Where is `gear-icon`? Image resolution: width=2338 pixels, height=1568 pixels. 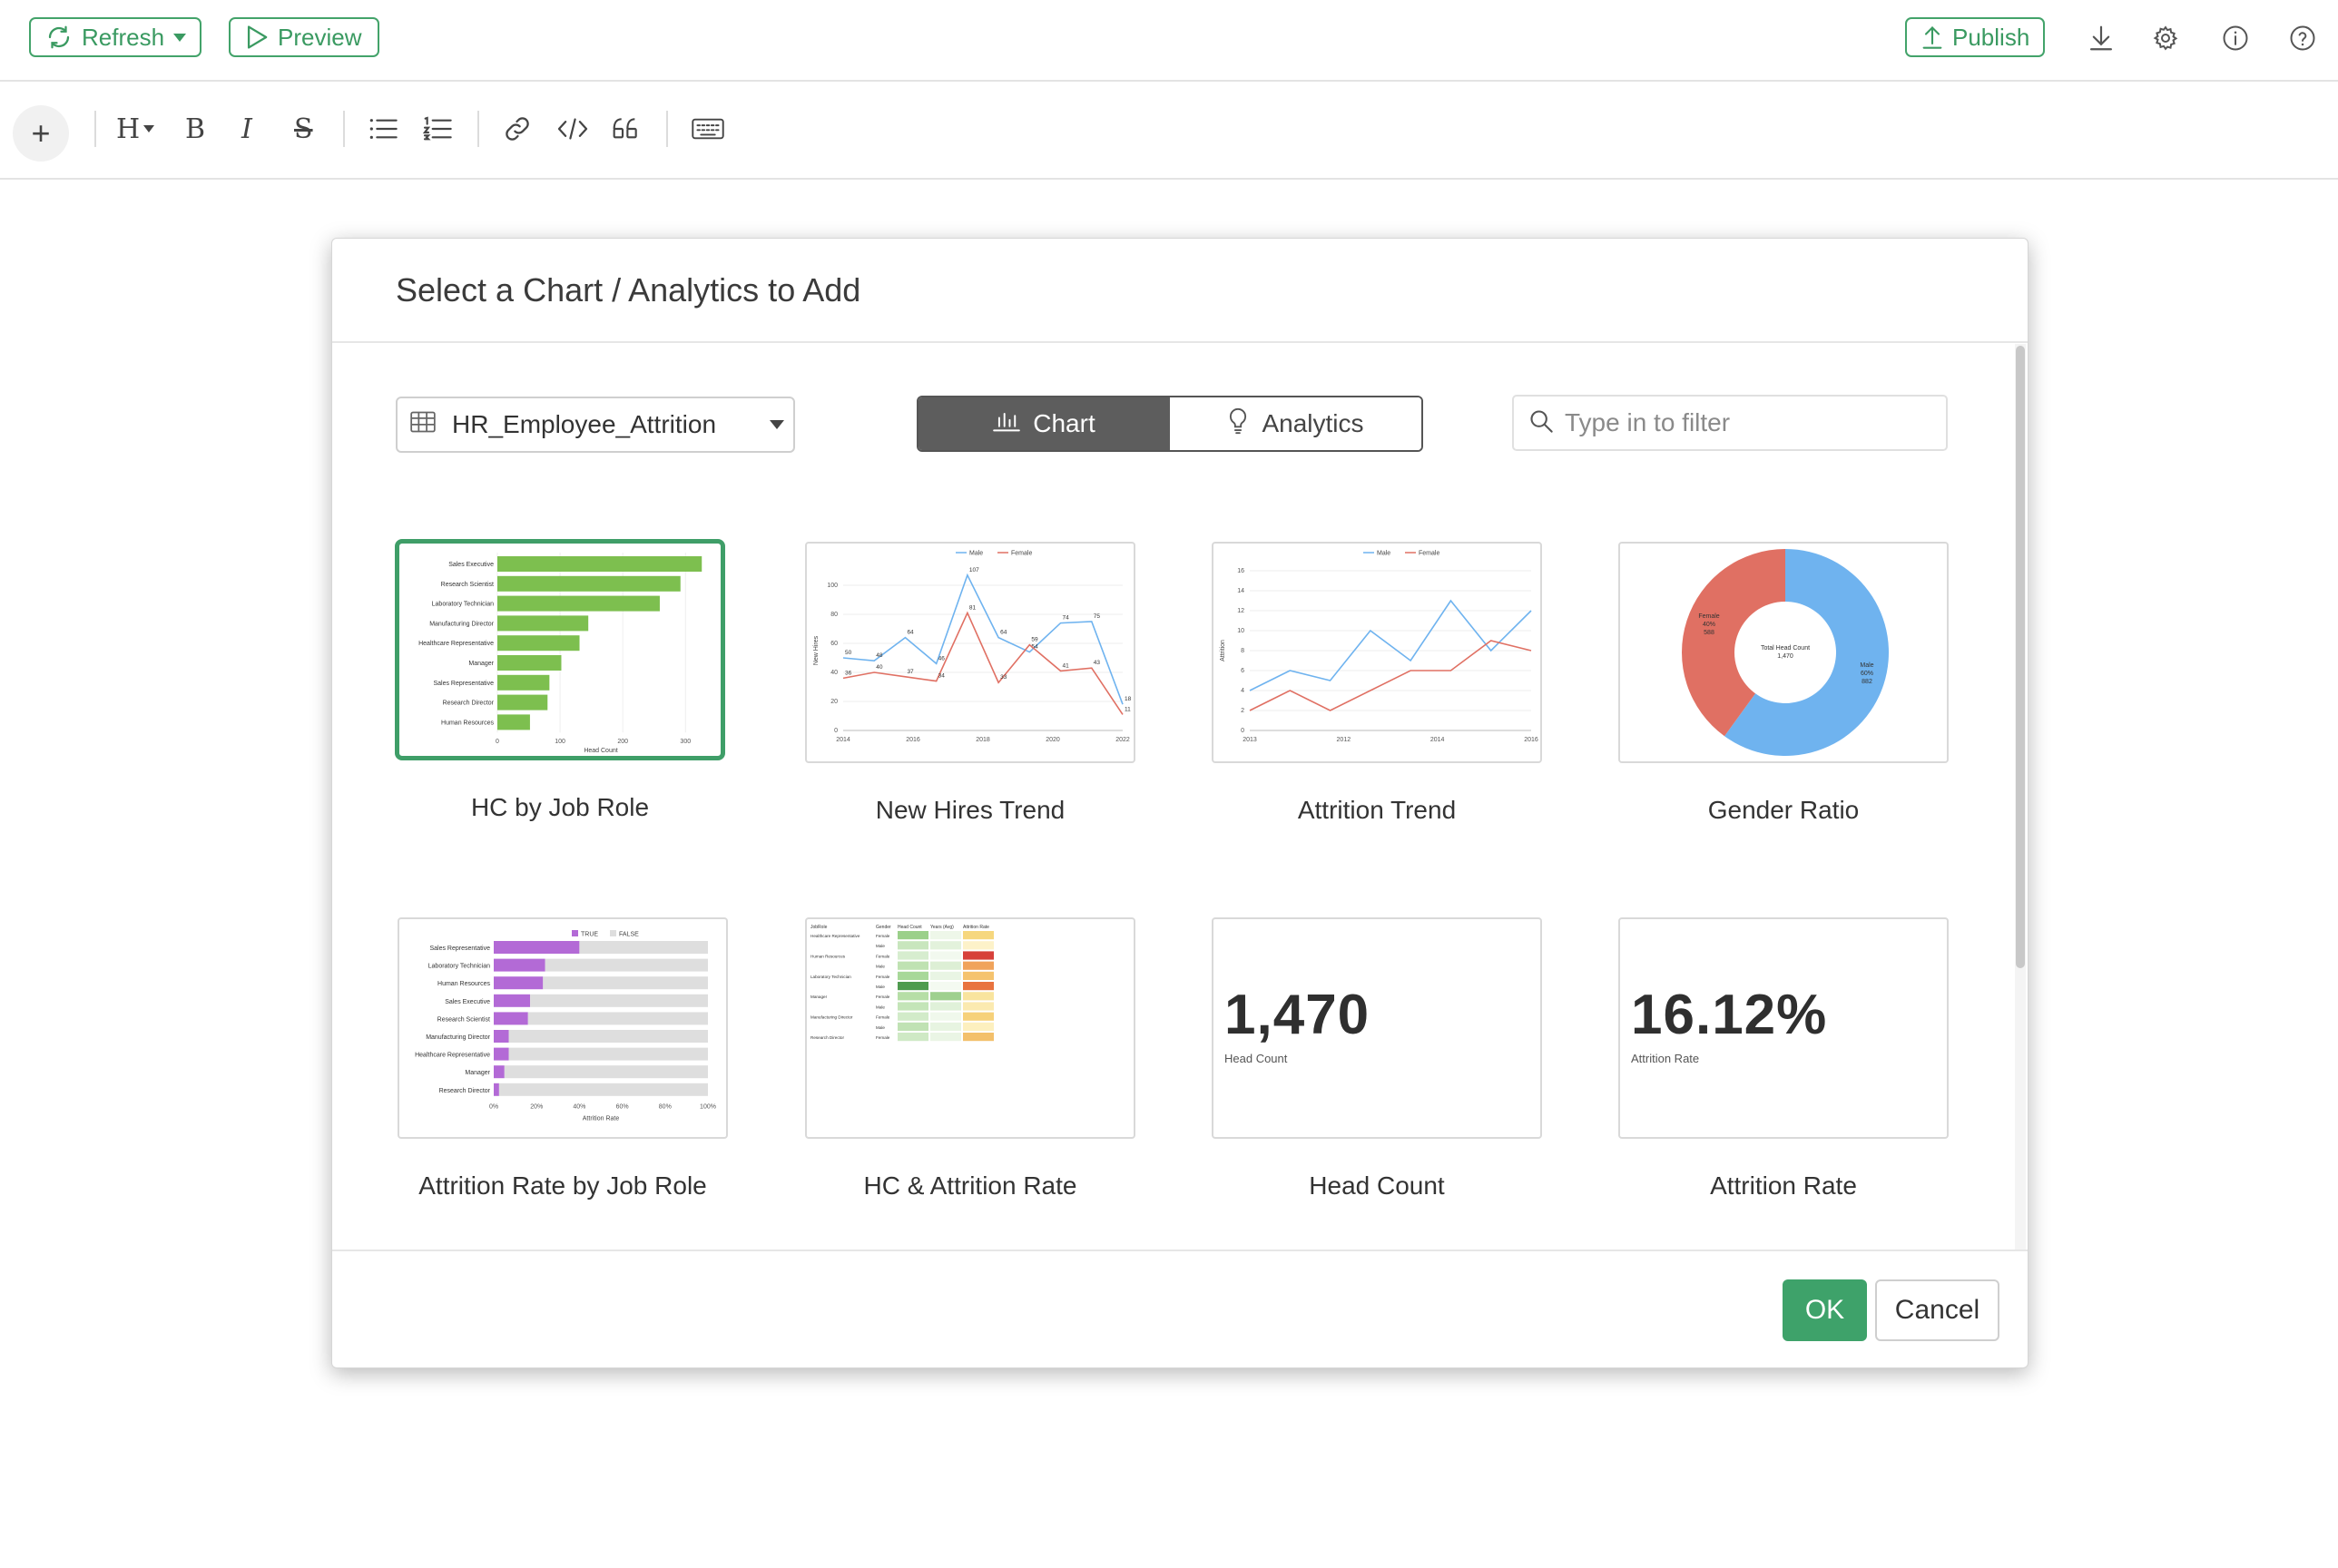 gear-icon is located at coordinates (2166, 38).